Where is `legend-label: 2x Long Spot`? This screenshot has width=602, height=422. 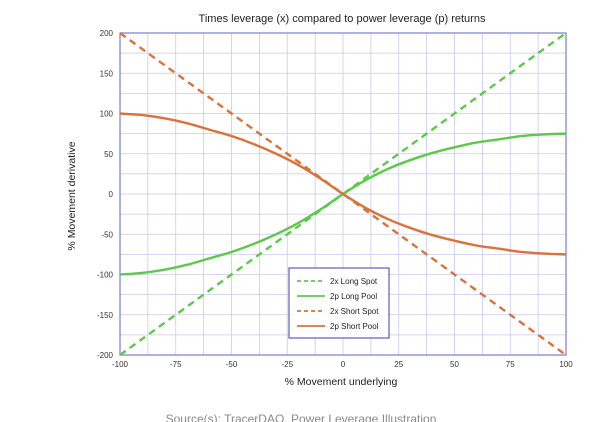 legend-label: 2x Long Spot is located at coordinates (354, 281).